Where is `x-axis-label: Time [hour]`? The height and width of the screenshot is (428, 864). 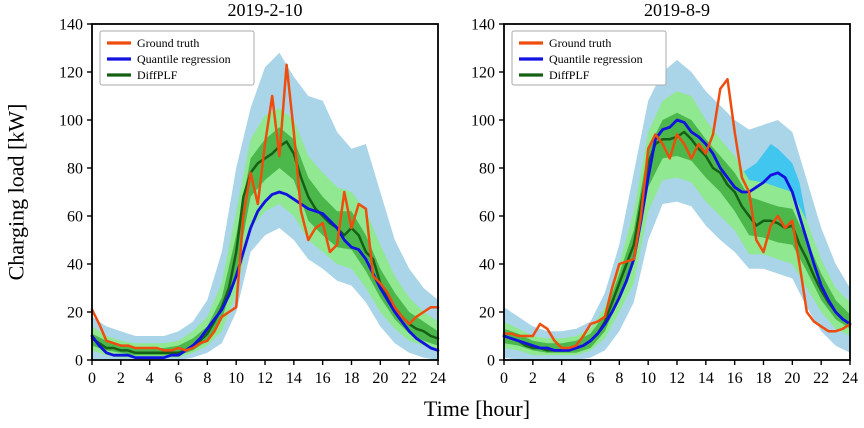
x-axis-label: Time [hour] is located at coordinates (477, 408).